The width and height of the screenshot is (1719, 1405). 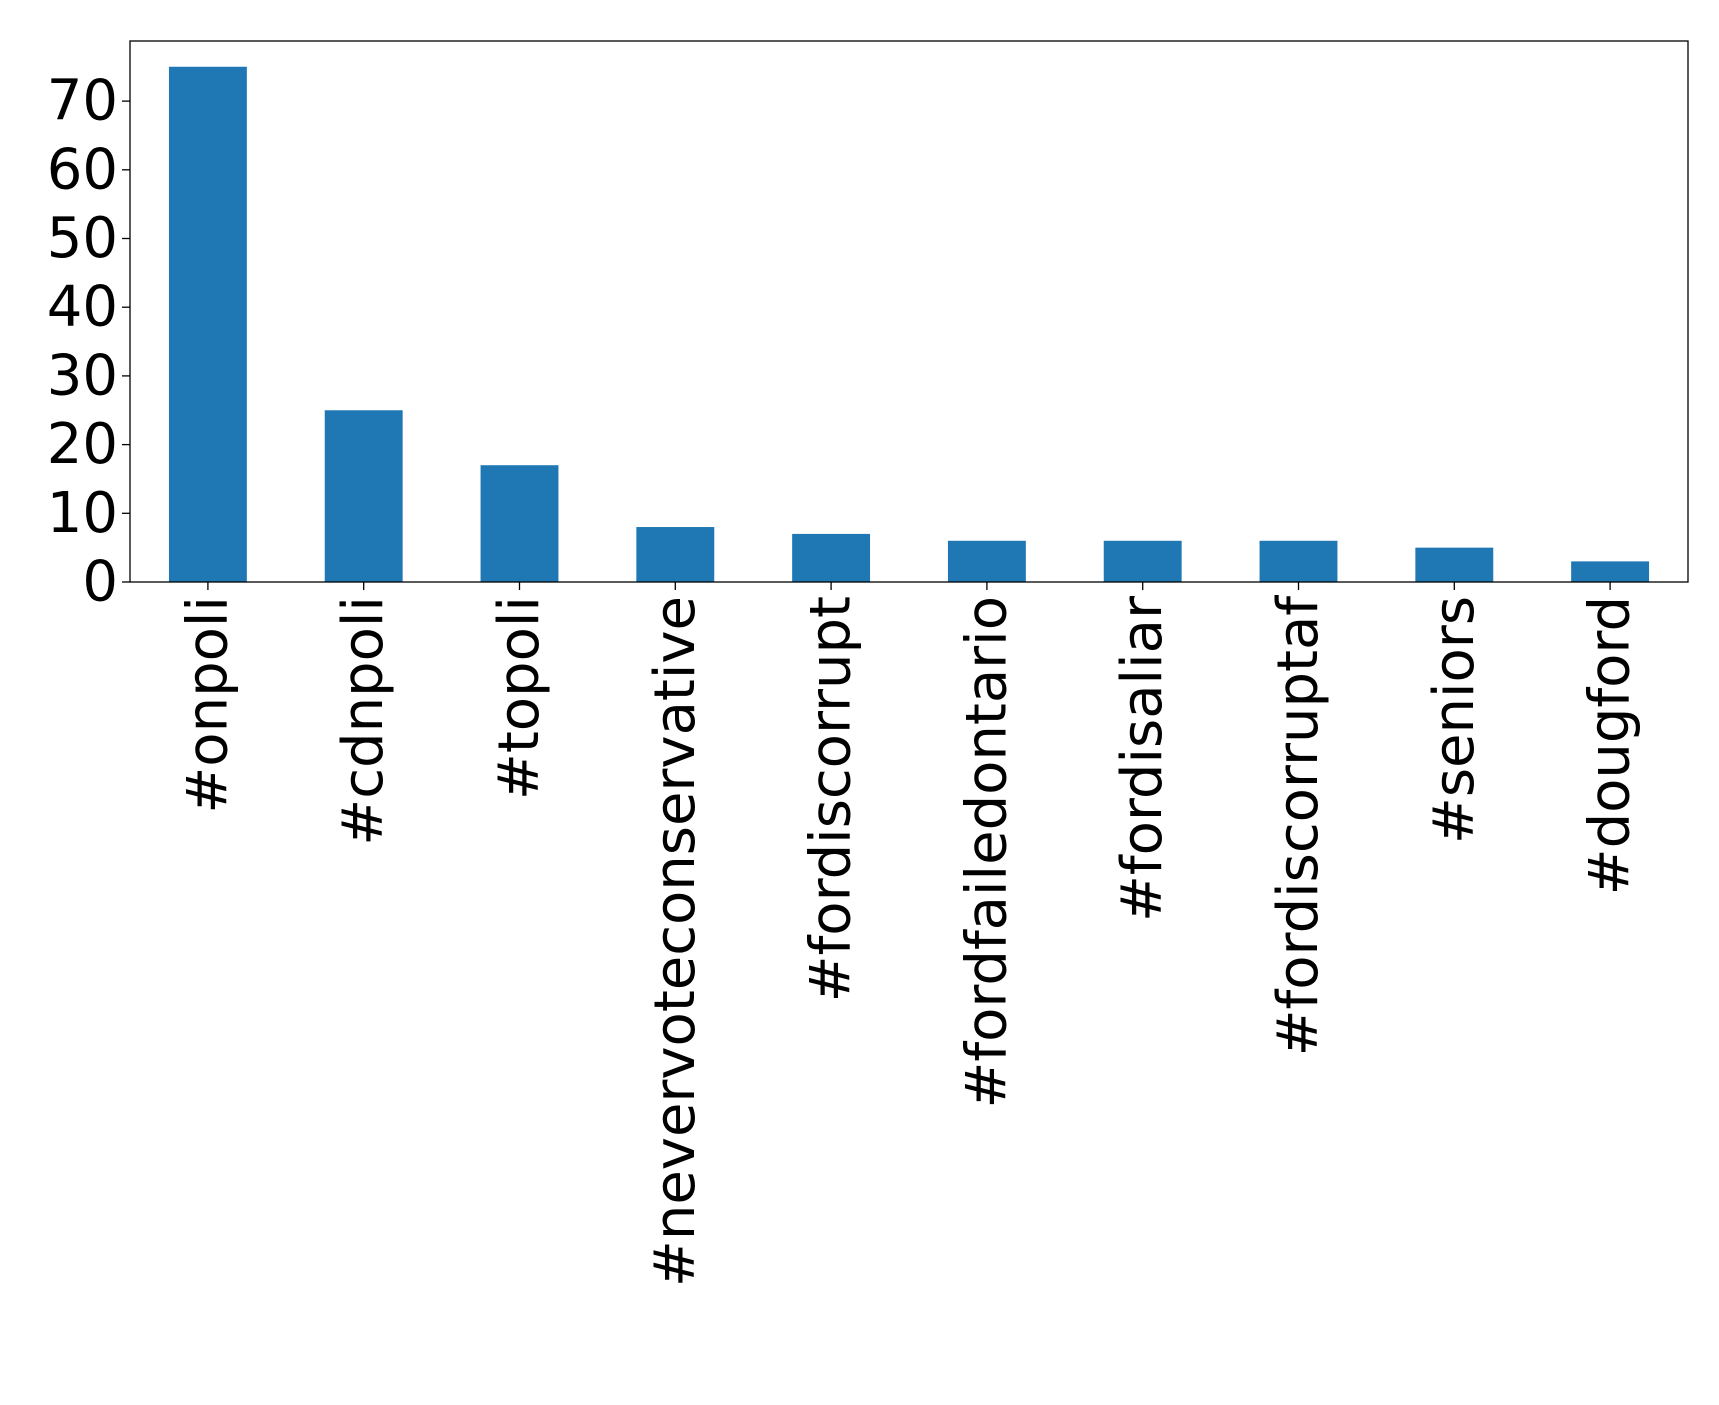 I want to click on x-tick-label: #fordfailedontario, so click(x=986, y=852).